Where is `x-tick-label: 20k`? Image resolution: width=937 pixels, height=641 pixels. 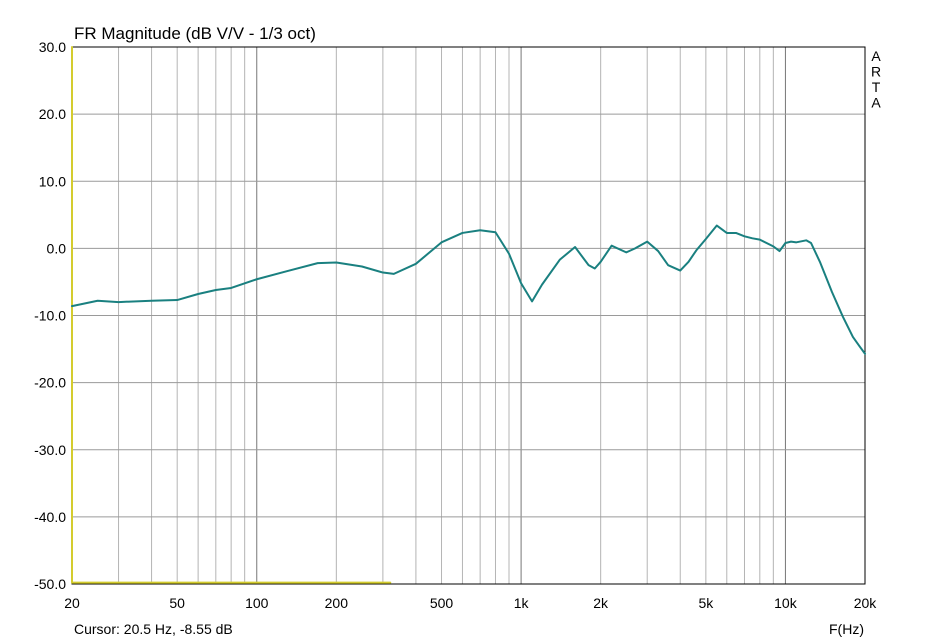 x-tick-label: 20k is located at coordinates (866, 603).